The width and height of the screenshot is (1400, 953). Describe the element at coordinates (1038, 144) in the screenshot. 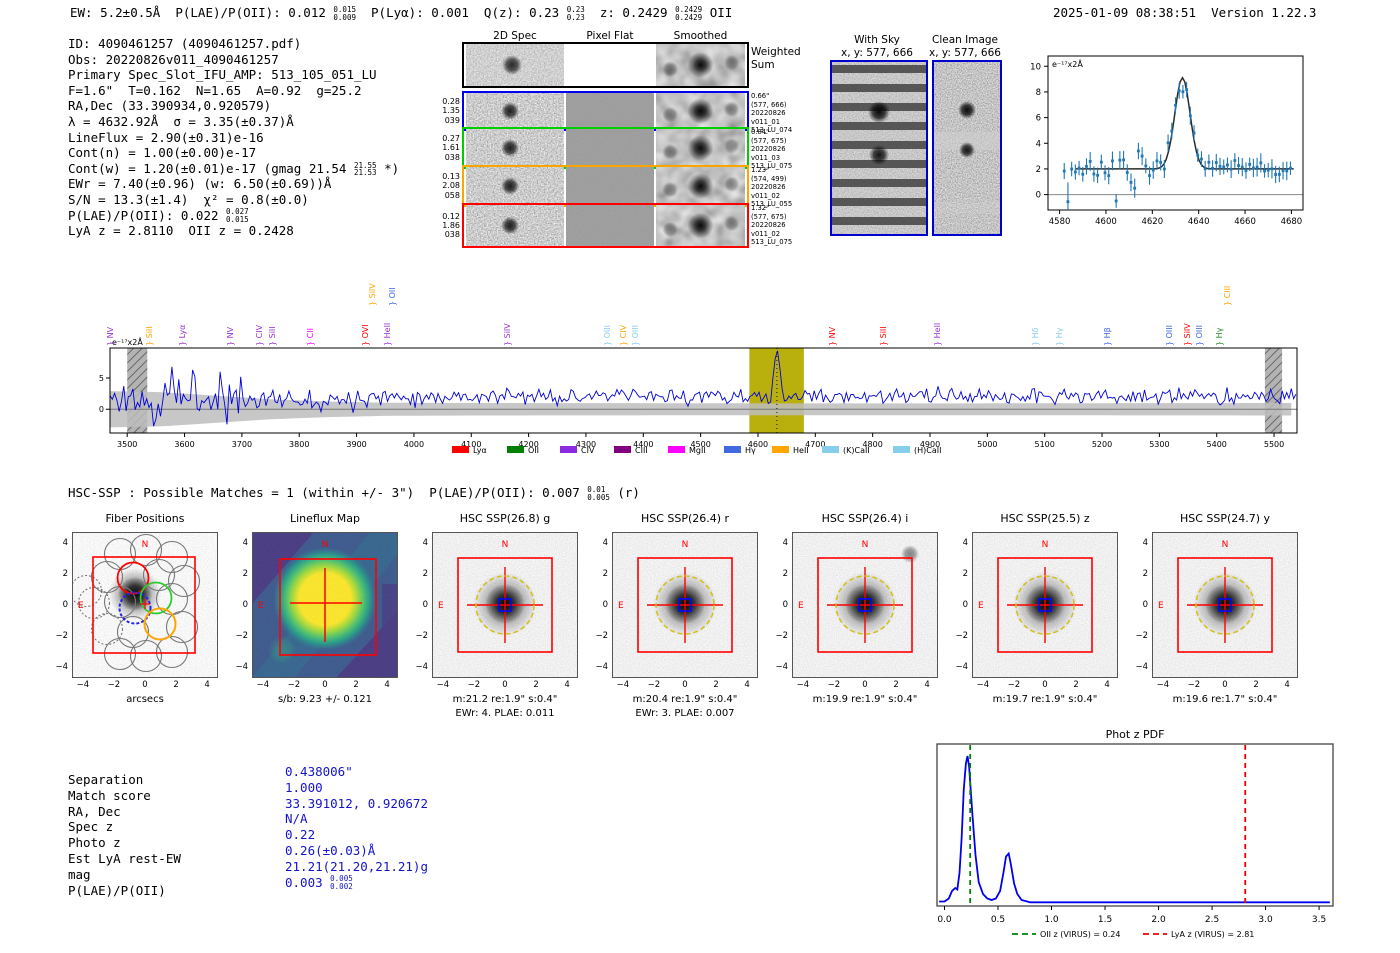

I see `svg-text: 4` at that location.